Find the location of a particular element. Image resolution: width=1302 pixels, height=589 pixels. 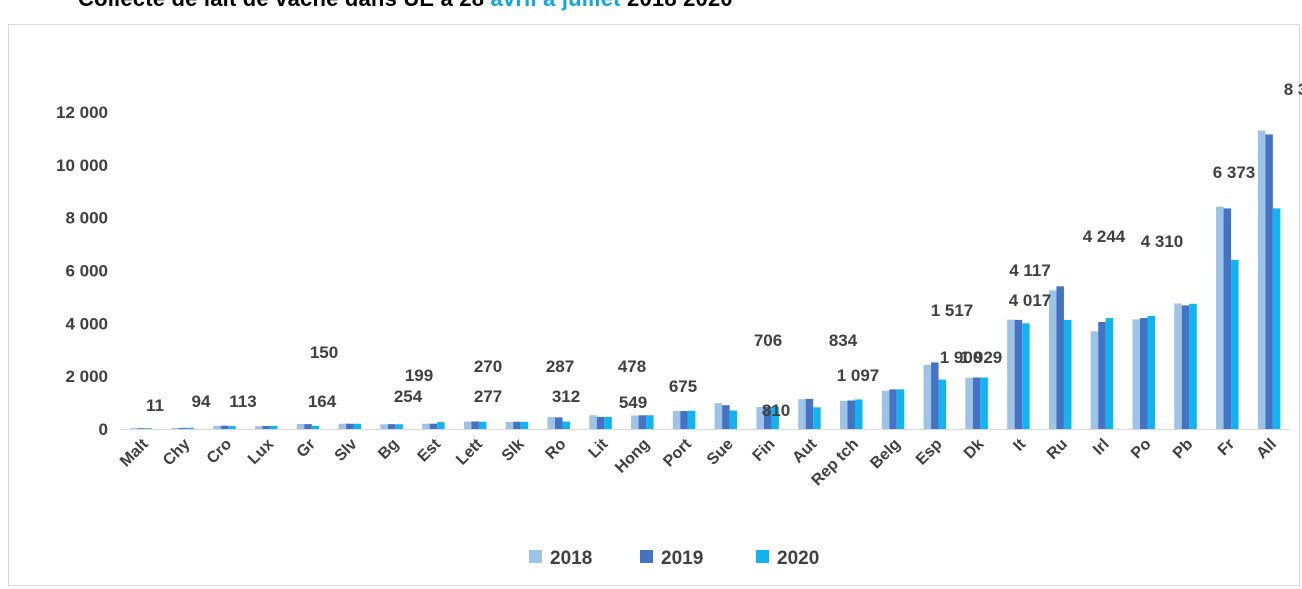

bar-2020-esp is located at coordinates (942, 404).